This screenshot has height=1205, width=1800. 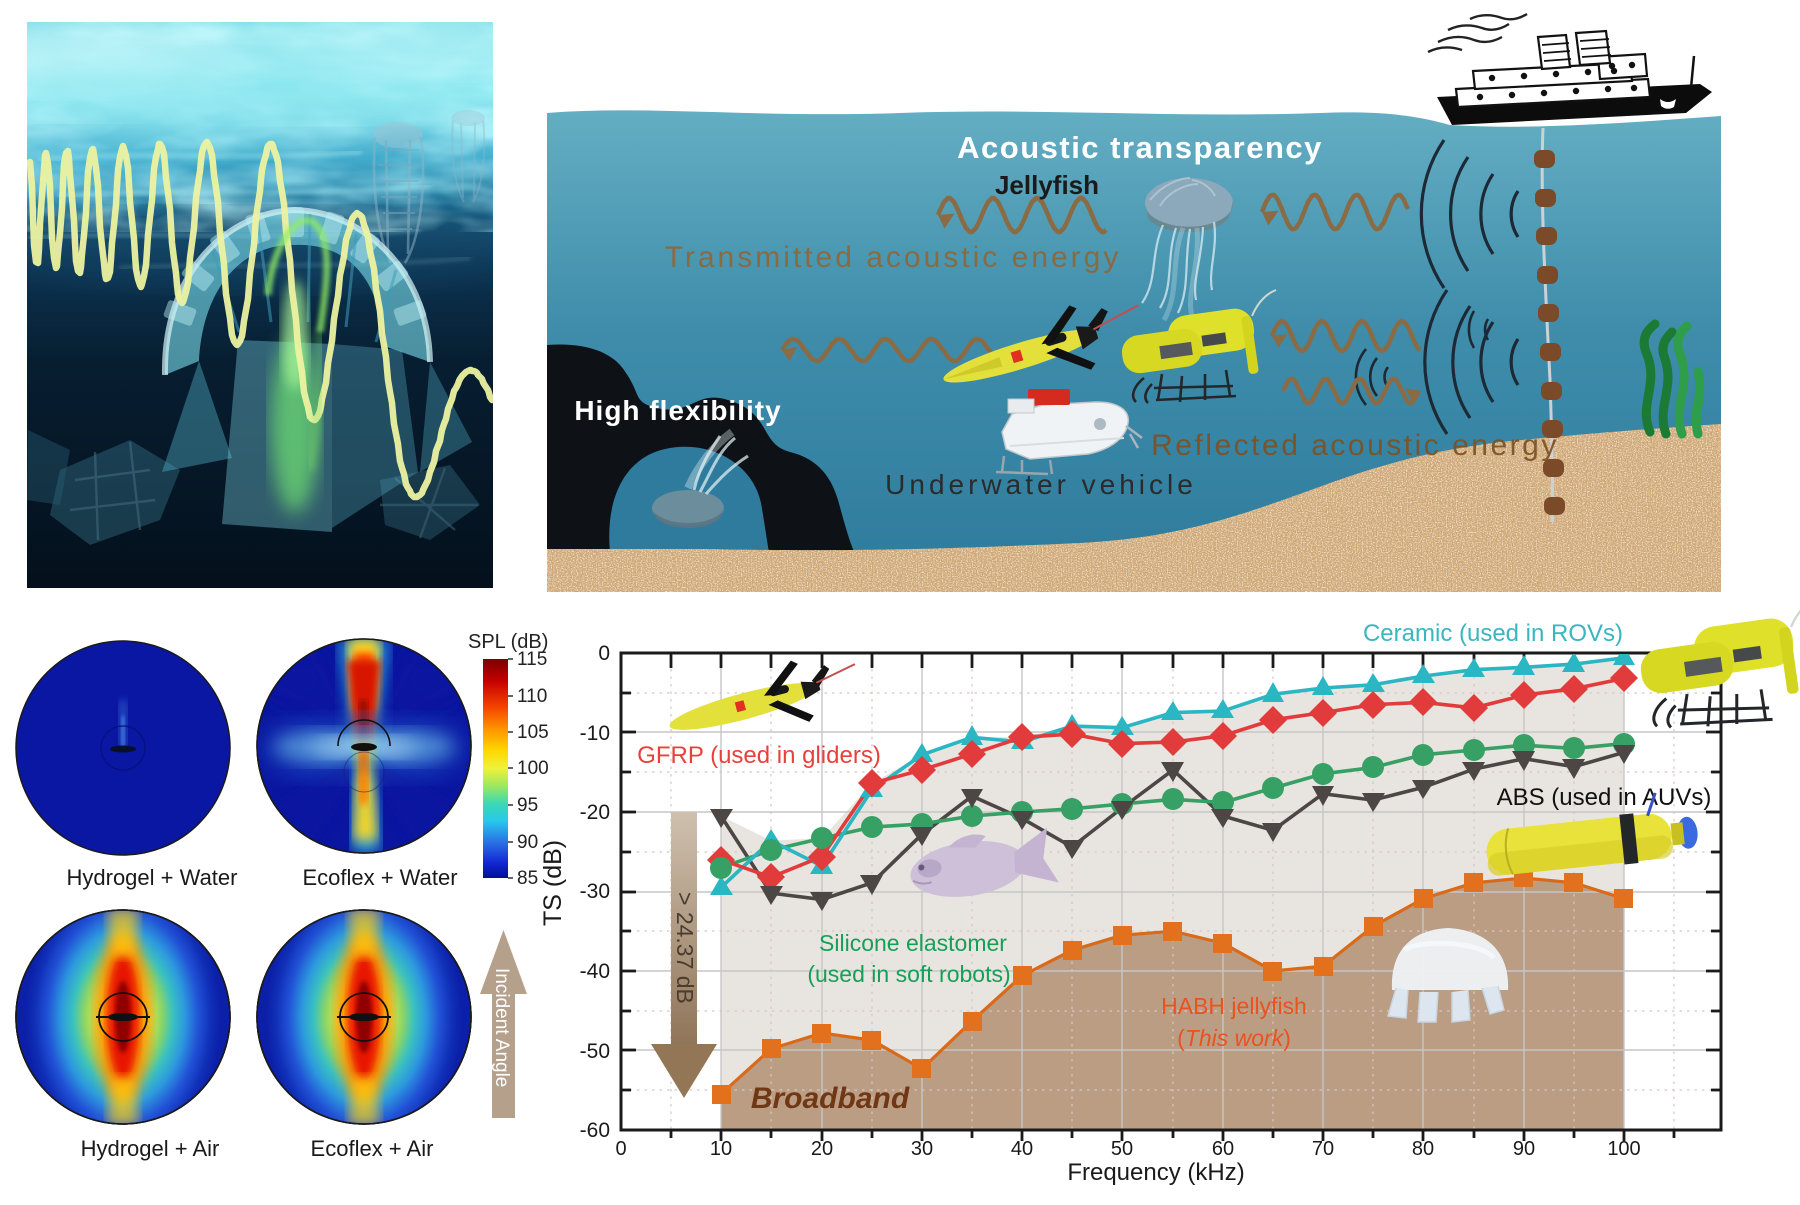 I want to click on svg-text: -40, so click(x=595, y=971).